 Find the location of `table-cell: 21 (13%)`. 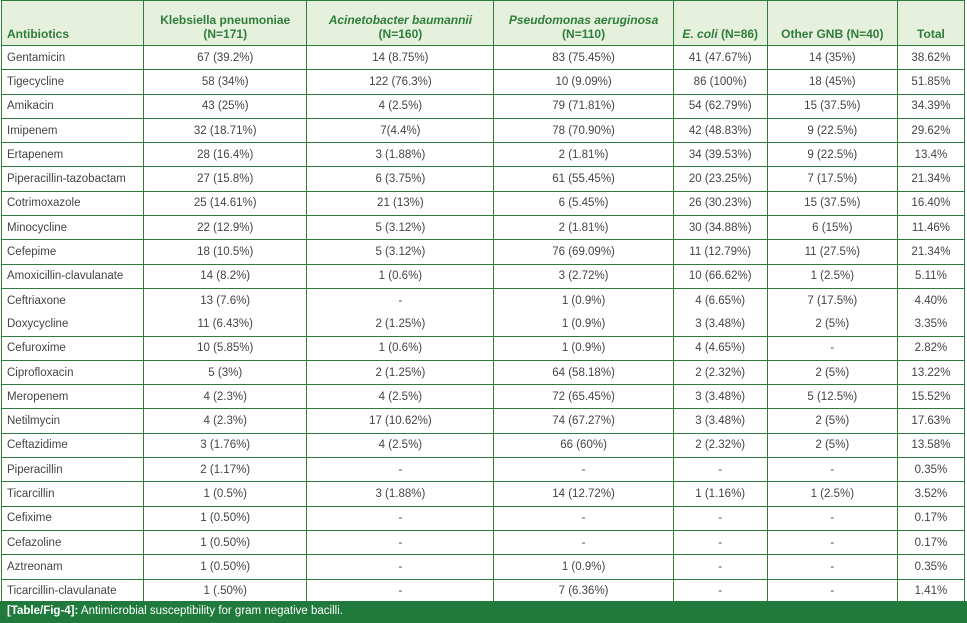

table-cell: 21 (13%) is located at coordinates (400, 203).